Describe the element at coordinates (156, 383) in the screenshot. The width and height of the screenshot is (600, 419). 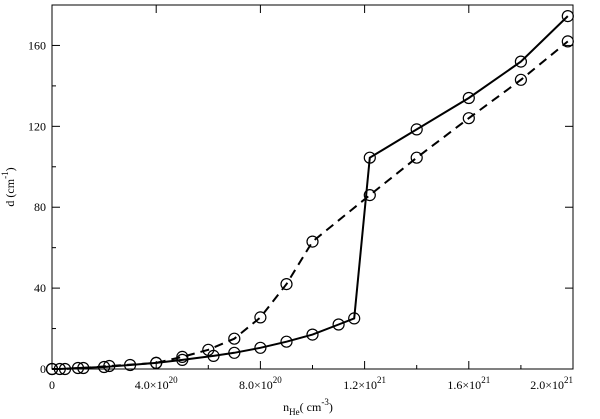
I see `x-tick-label: 4.0×10²⁰` at that location.